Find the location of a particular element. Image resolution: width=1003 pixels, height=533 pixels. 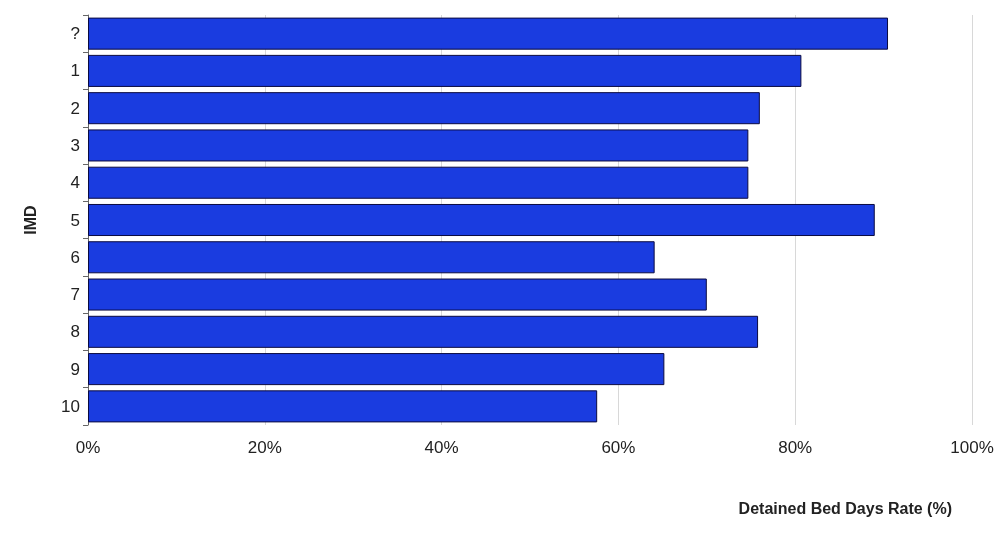

y-axis-title: IMD is located at coordinates (30, 220).